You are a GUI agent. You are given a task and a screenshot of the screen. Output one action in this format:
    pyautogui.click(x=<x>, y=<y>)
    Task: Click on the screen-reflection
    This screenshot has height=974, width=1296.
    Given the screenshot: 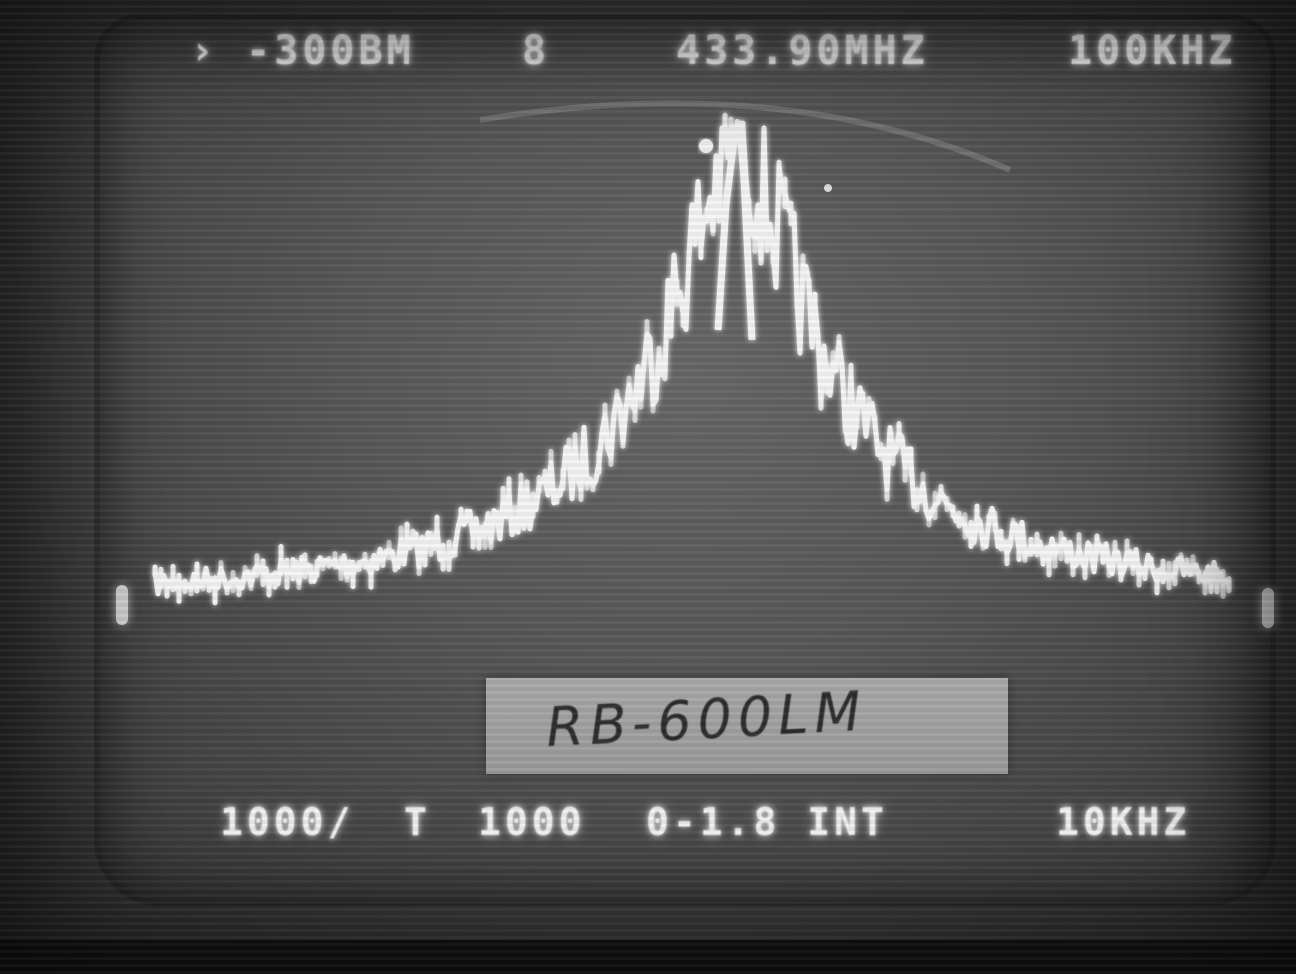 What is the action you would take?
    pyautogui.click(x=745, y=136)
    